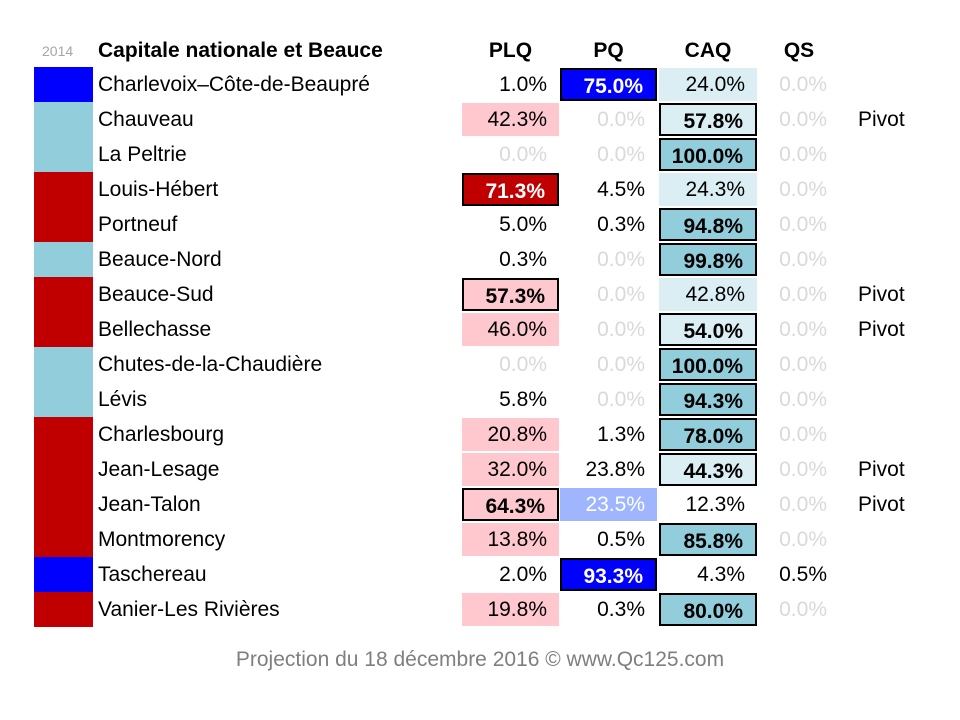 The height and width of the screenshot is (720, 960). What do you see at coordinates (523, 224) in the screenshot?
I see `value-cell-plq: 5.0%` at bounding box center [523, 224].